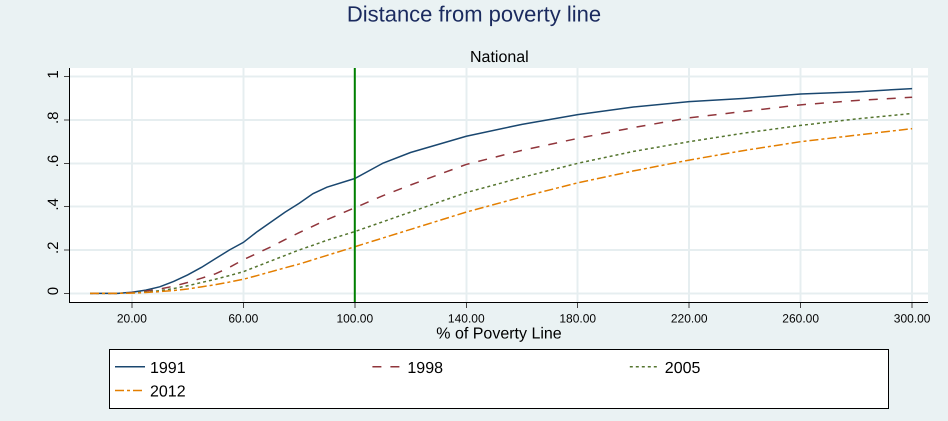  I want to click on y-tick-label: .4, so click(53, 204).